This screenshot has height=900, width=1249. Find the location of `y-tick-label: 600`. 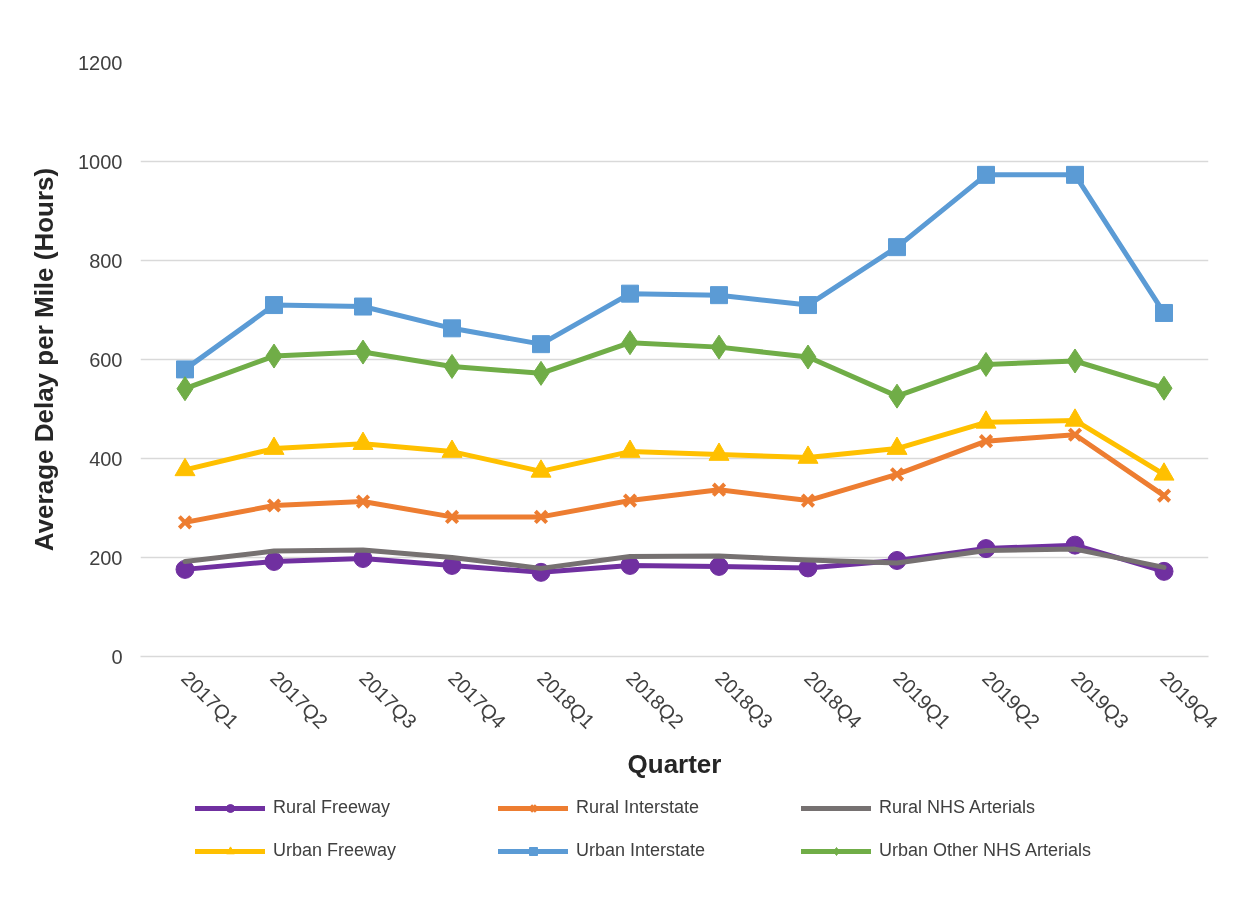

y-tick-label: 600 is located at coordinates (106, 359).